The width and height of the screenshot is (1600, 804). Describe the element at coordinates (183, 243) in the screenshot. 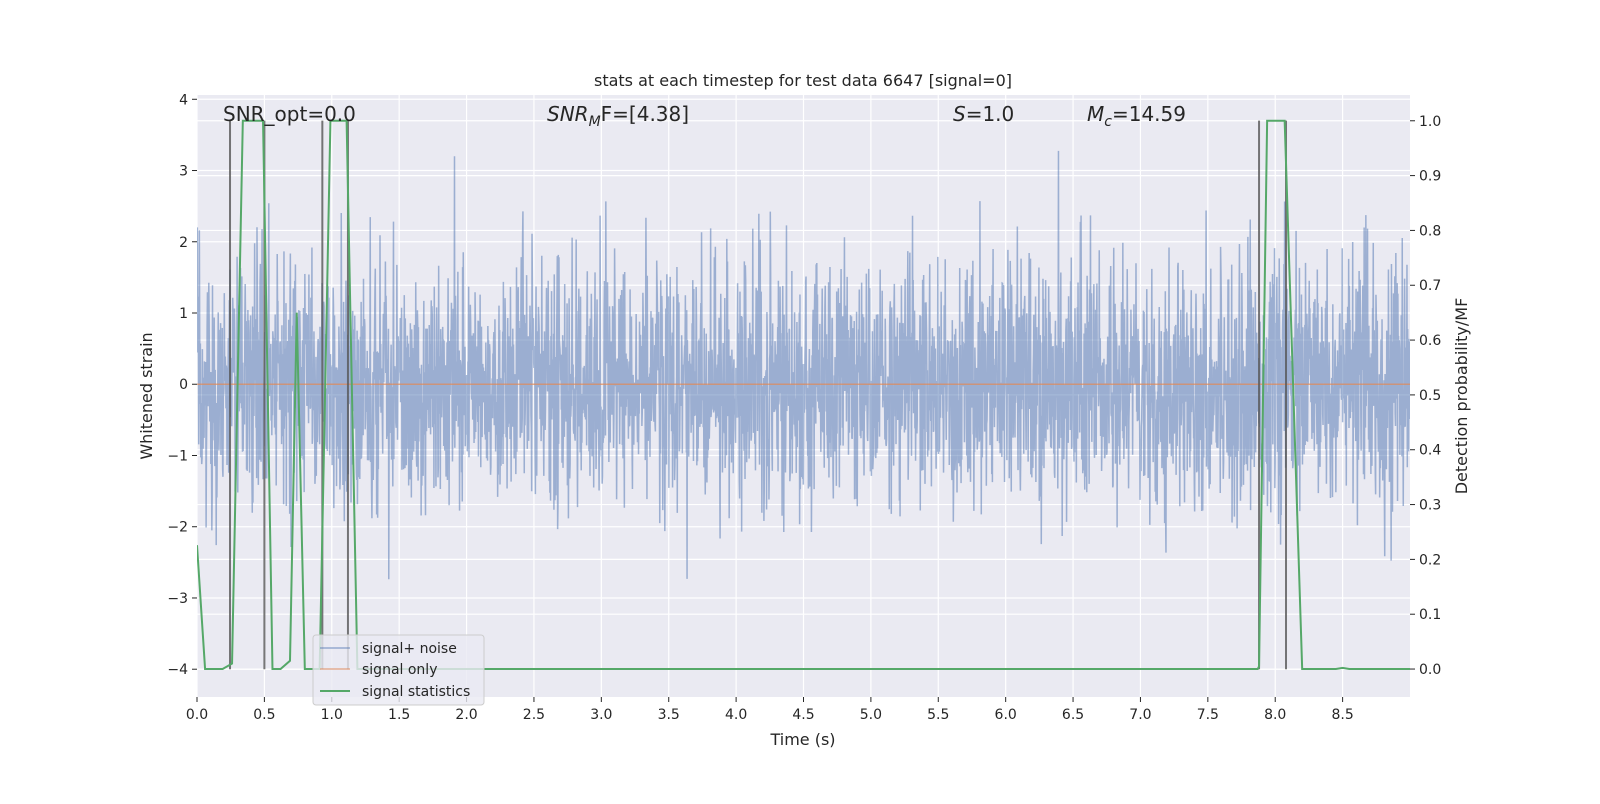

I see `y-tick-label: 2` at that location.